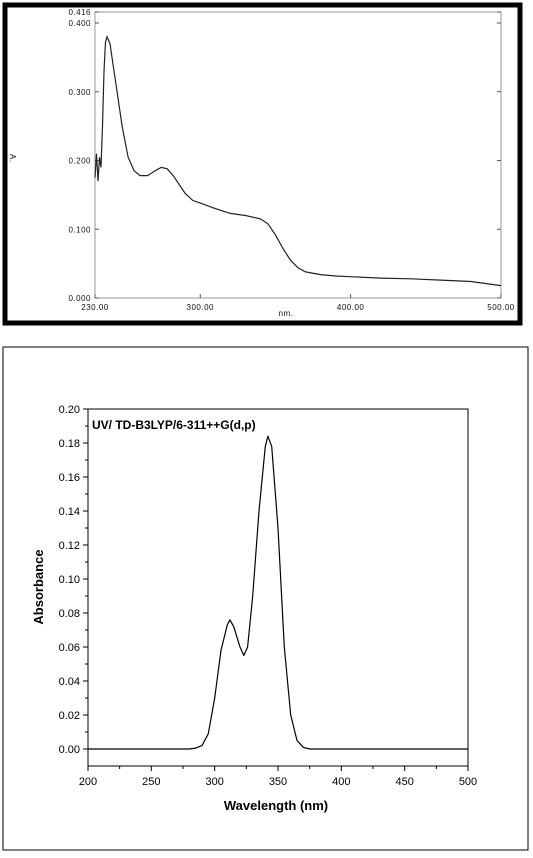 The height and width of the screenshot is (858, 533). Describe the element at coordinates (201, 307) in the screenshot. I see `top-x-tick-label: 300.00` at that location.